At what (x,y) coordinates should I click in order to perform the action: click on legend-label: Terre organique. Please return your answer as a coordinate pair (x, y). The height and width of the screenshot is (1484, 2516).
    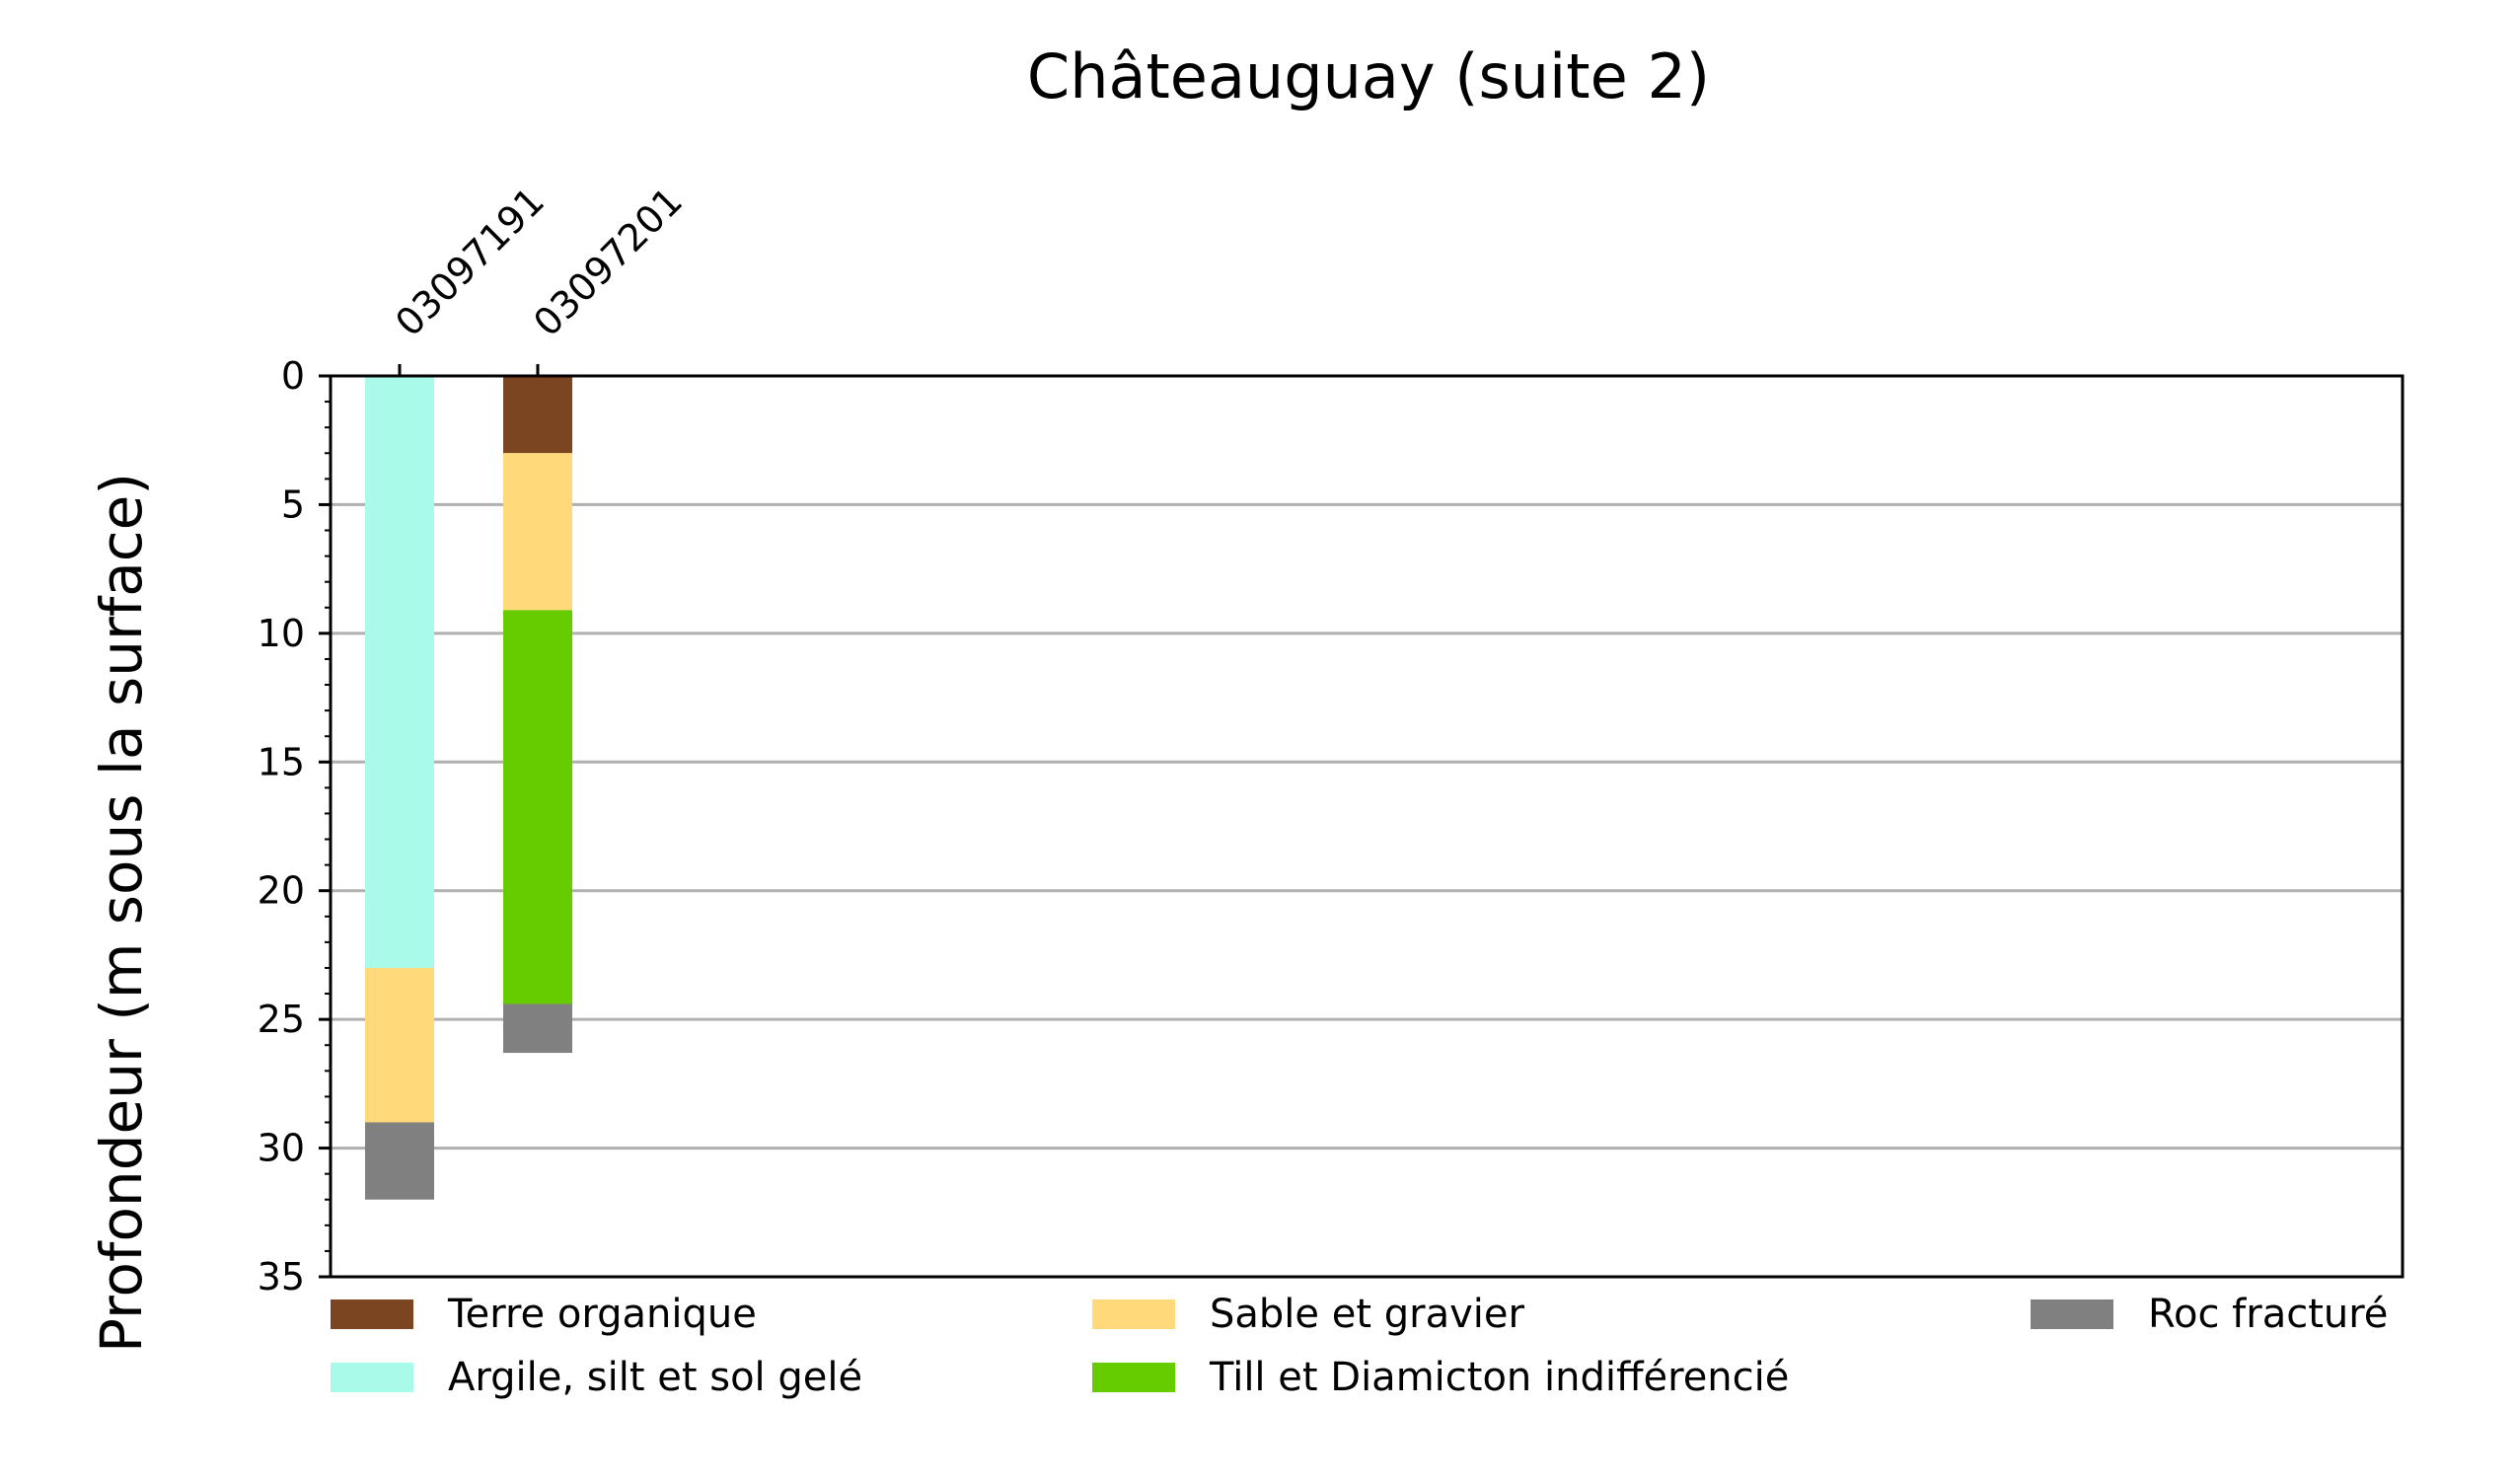
    Looking at the image, I should click on (602, 1314).